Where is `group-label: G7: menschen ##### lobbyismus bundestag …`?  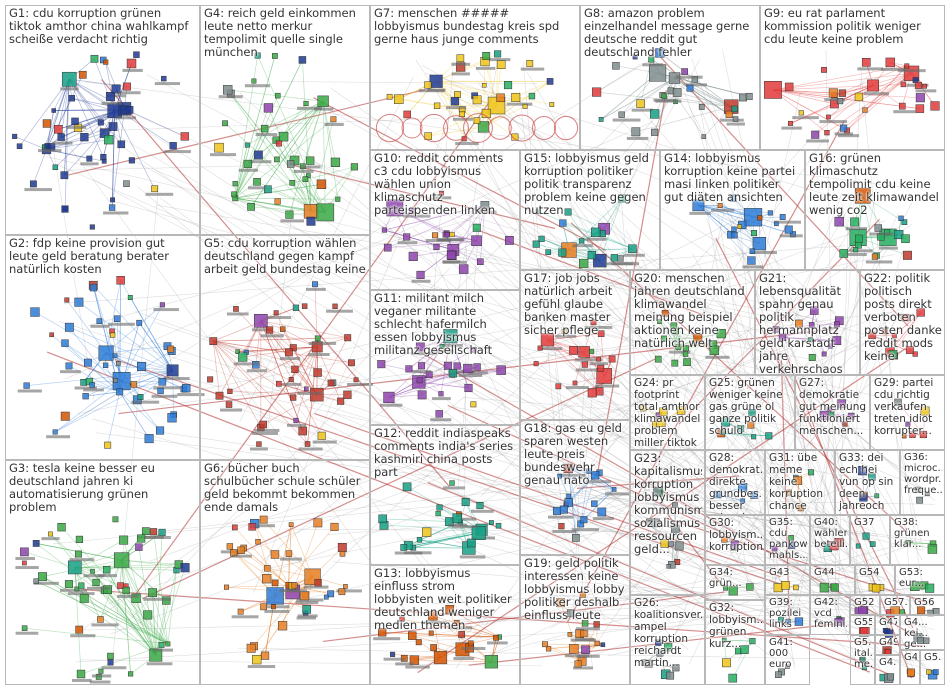
group-label: G7: menschen ##### lobbyismus bundestag … is located at coordinates (467, 26).